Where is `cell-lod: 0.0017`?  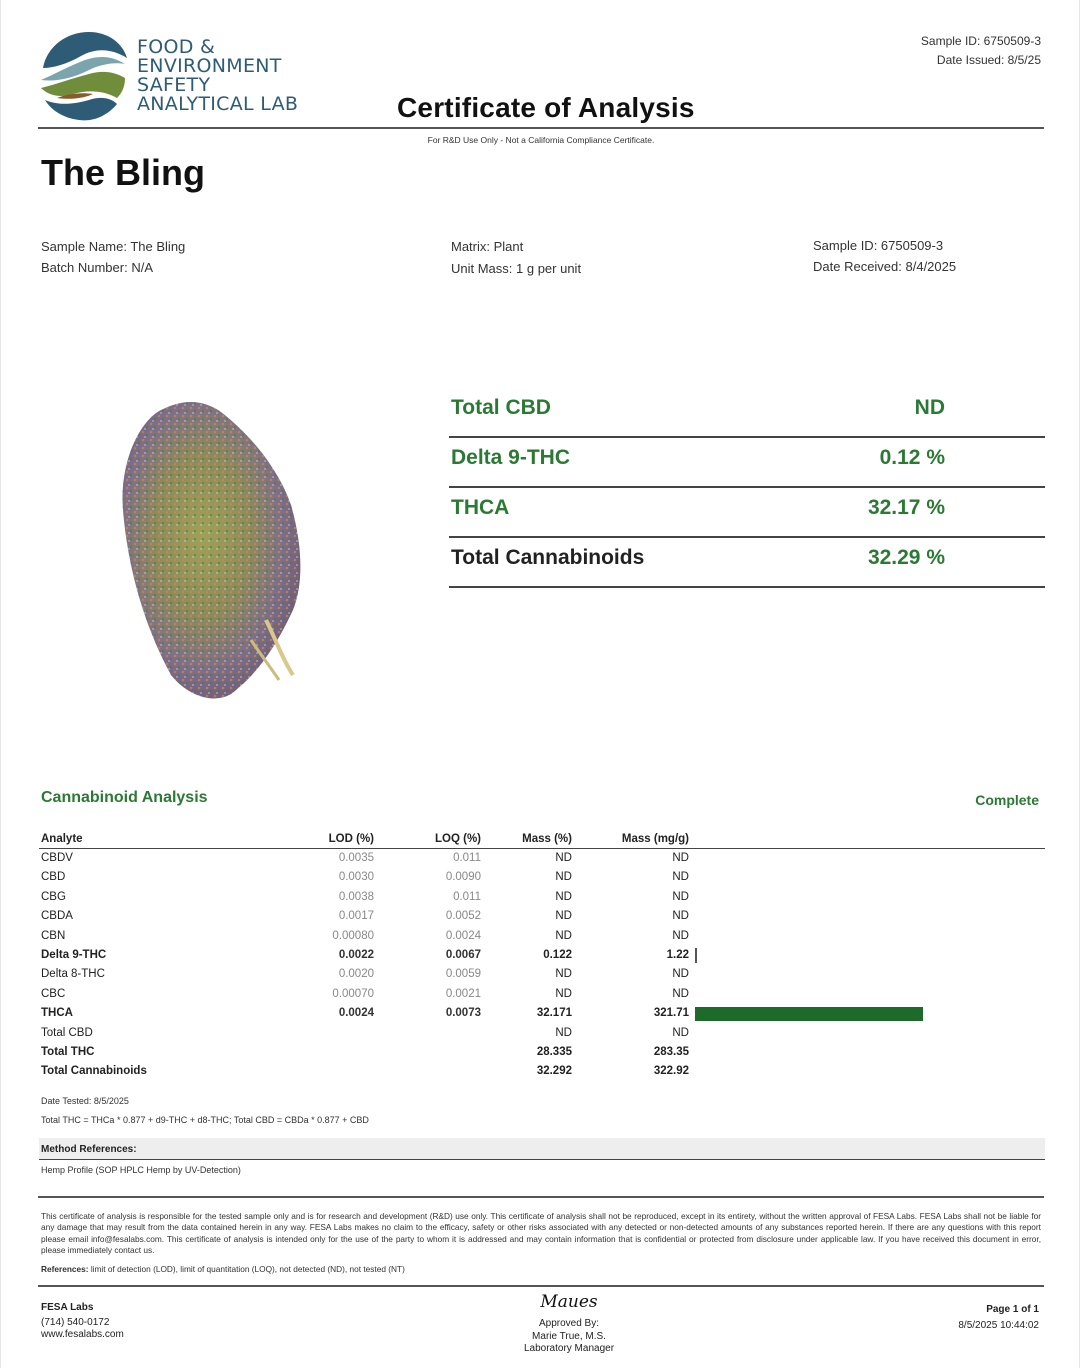 cell-lod: 0.0017 is located at coordinates (356, 916).